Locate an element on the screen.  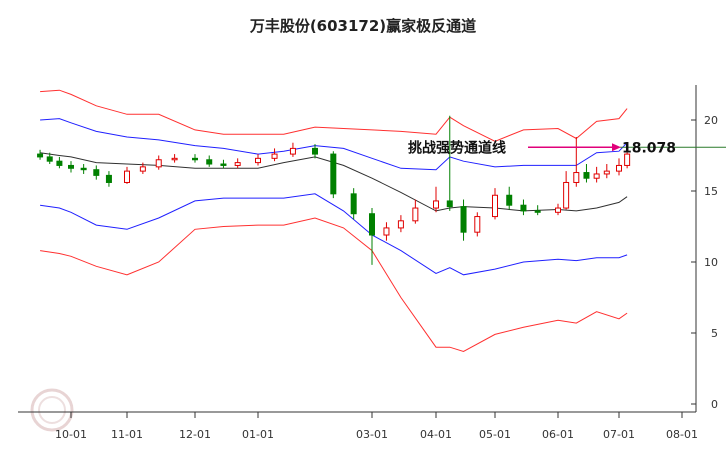
mid-line is located at coordinates (334, 182).